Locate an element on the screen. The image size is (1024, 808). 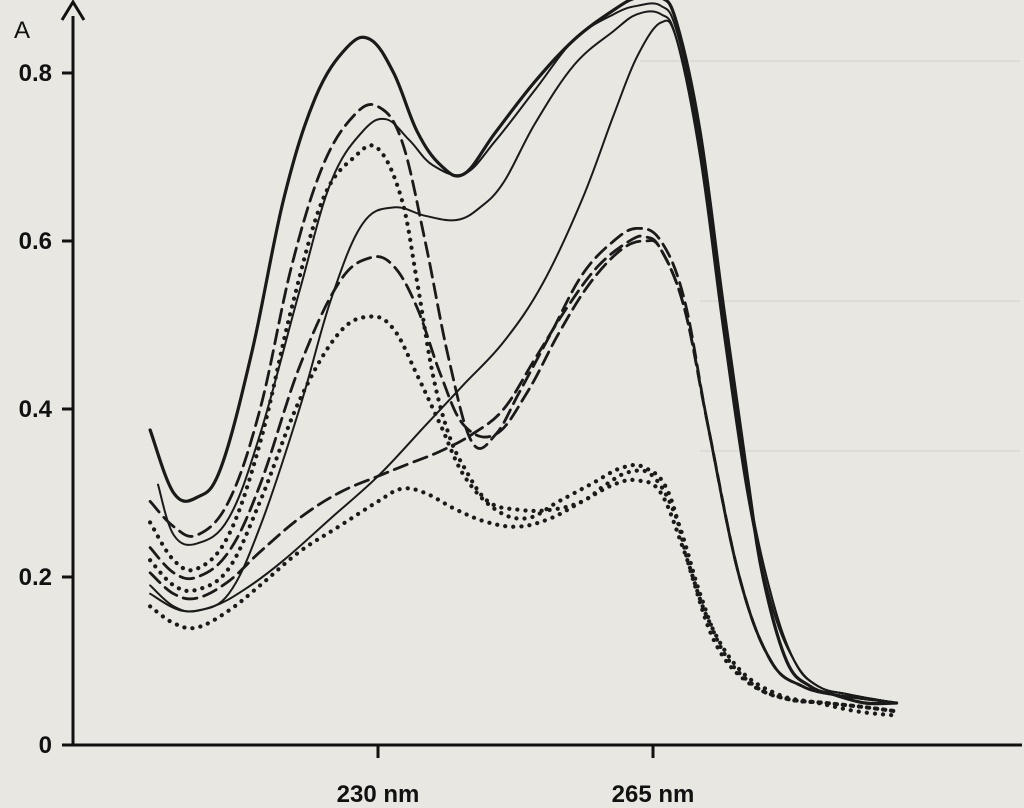
y-tick-label: 0.6 is located at coordinates (35, 241).